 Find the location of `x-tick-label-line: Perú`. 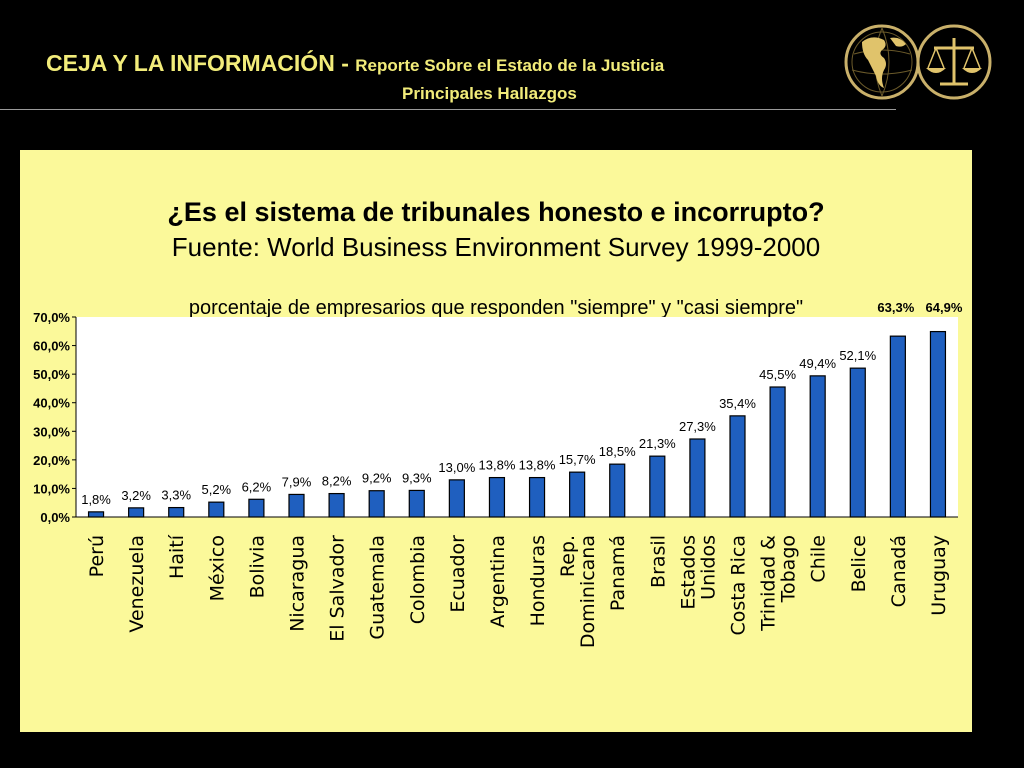

x-tick-label-line: Perú is located at coordinates (97, 556).